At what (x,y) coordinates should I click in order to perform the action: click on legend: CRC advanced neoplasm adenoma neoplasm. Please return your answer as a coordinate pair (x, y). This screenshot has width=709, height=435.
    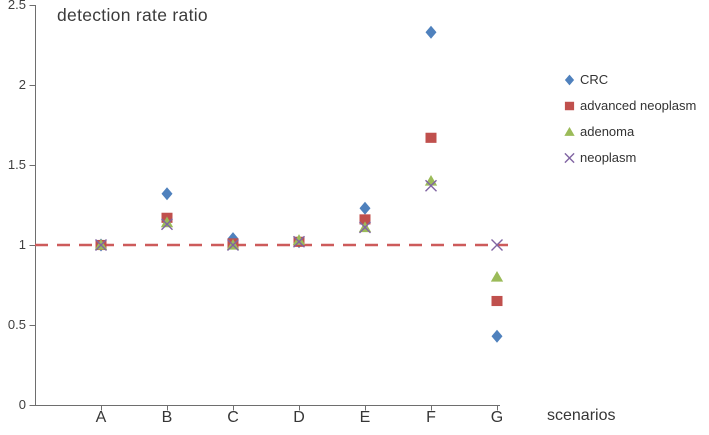
    Looking at the image, I should click on (629, 118).